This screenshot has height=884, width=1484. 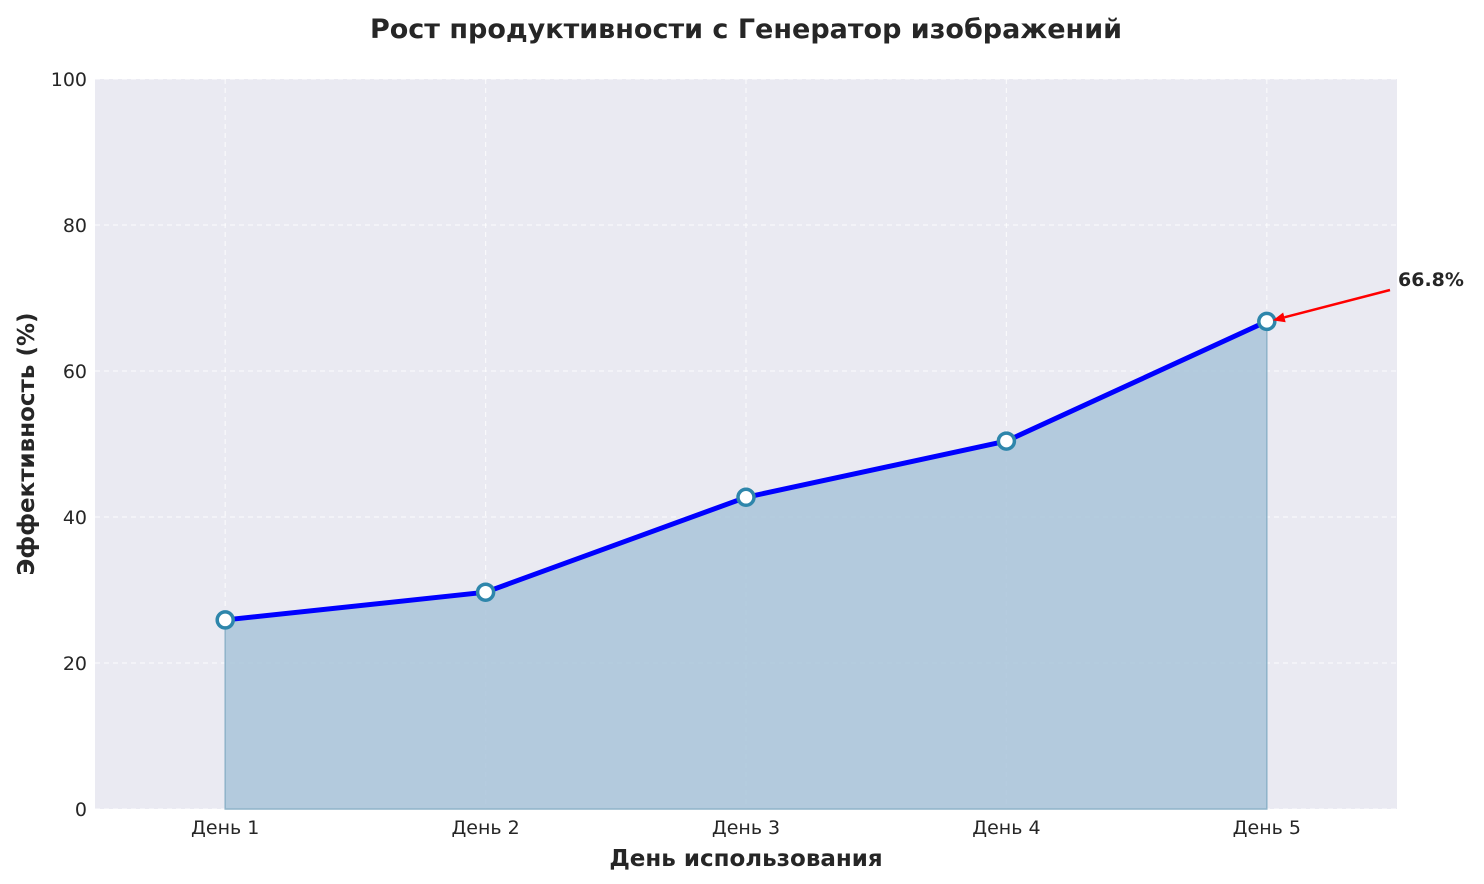 I want to click on y-tick-label: 100, so click(x=69, y=80).